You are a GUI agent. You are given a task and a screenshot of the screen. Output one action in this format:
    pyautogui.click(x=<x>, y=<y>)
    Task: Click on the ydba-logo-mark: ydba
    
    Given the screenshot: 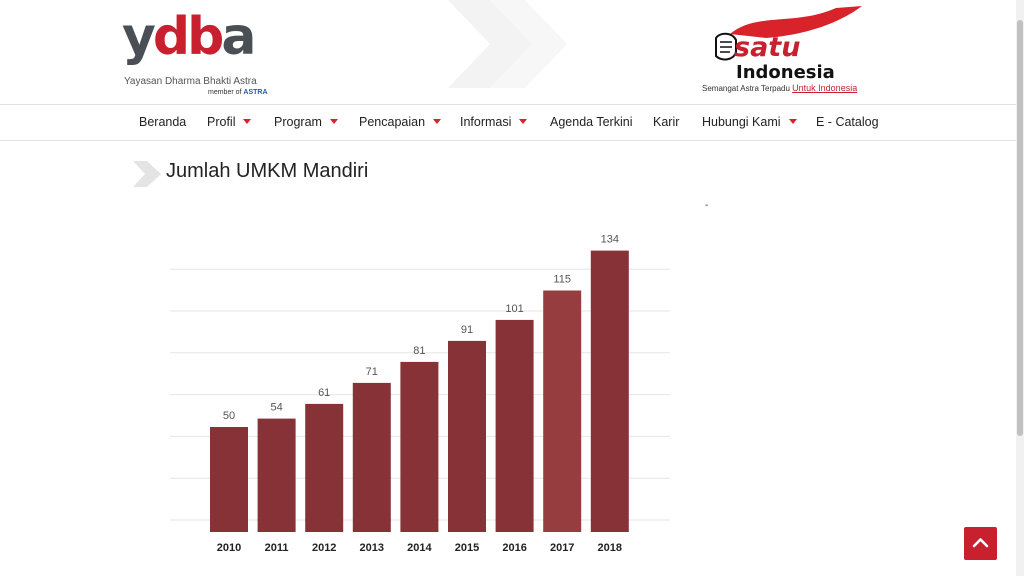 What is the action you would take?
    pyautogui.click(x=189, y=37)
    